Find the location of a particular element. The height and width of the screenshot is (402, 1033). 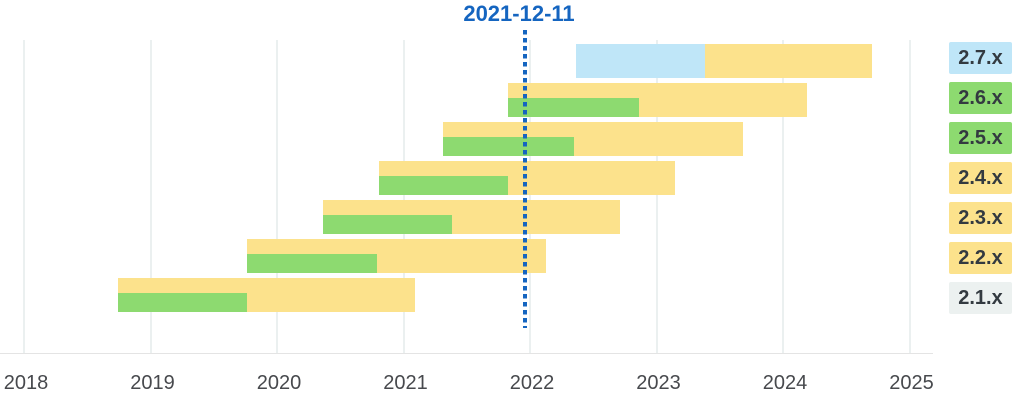

legend-item-2.7.x: 2.7.x is located at coordinates (980, 58).